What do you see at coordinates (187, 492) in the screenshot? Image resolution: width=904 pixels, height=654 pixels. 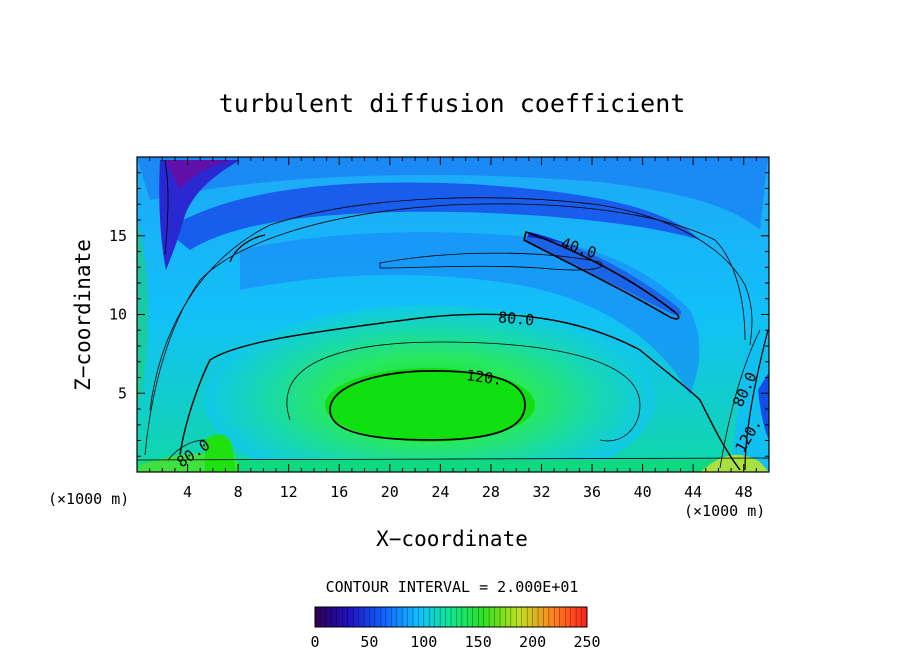 I see `x-tick-label: 4` at bounding box center [187, 492].